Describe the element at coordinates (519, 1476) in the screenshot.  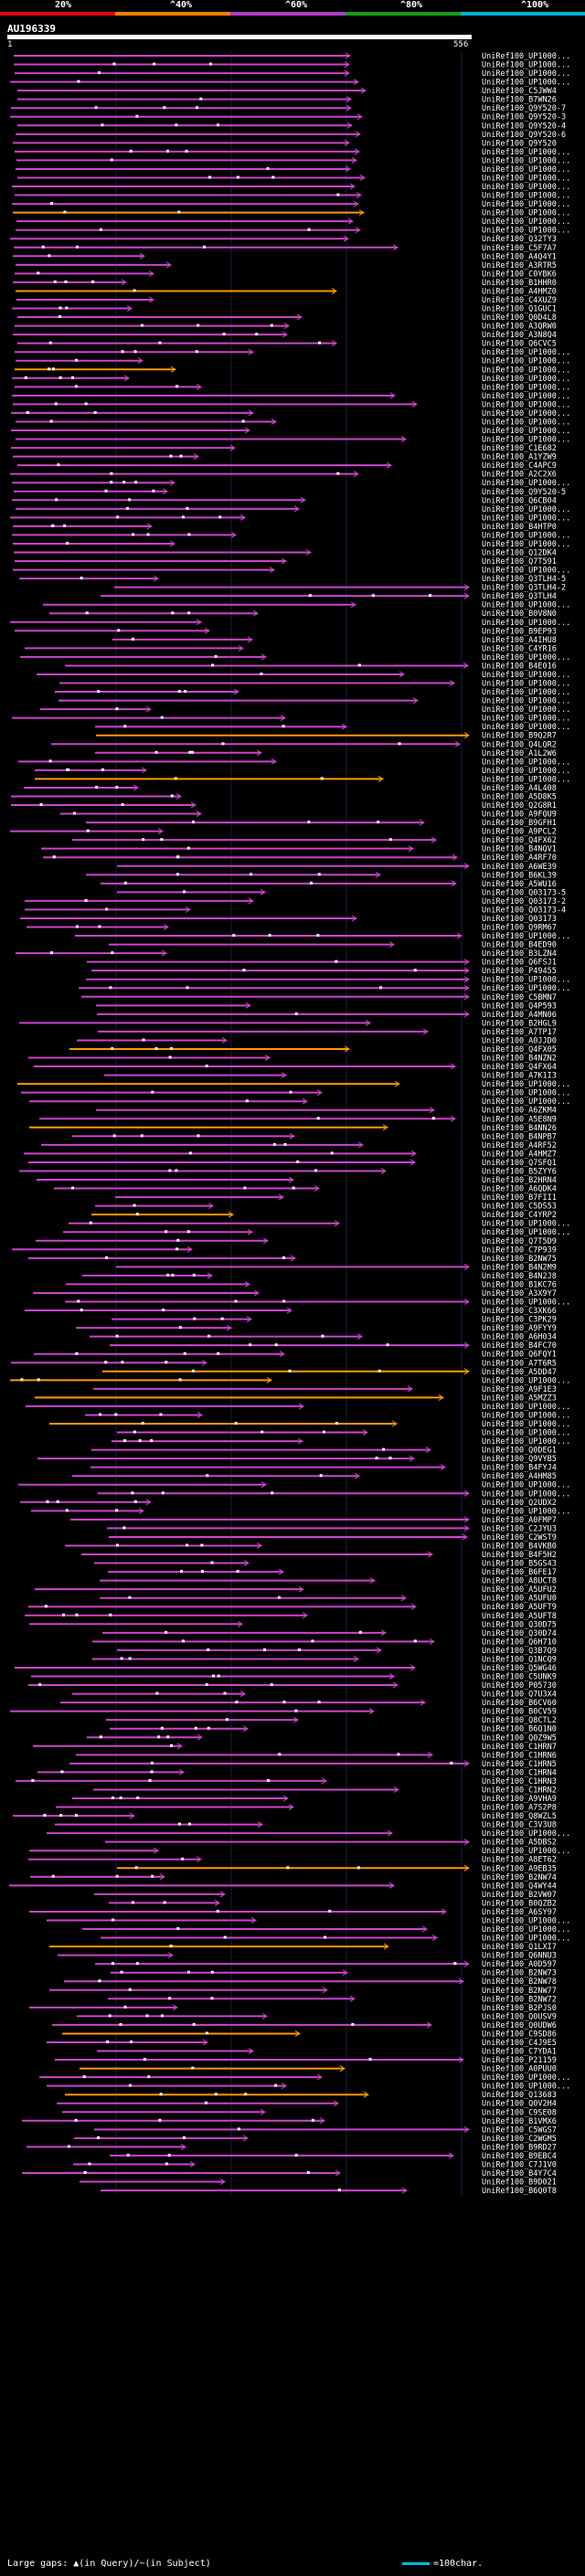
I see `hit-label: UniRef100_A4HM85` at that location.